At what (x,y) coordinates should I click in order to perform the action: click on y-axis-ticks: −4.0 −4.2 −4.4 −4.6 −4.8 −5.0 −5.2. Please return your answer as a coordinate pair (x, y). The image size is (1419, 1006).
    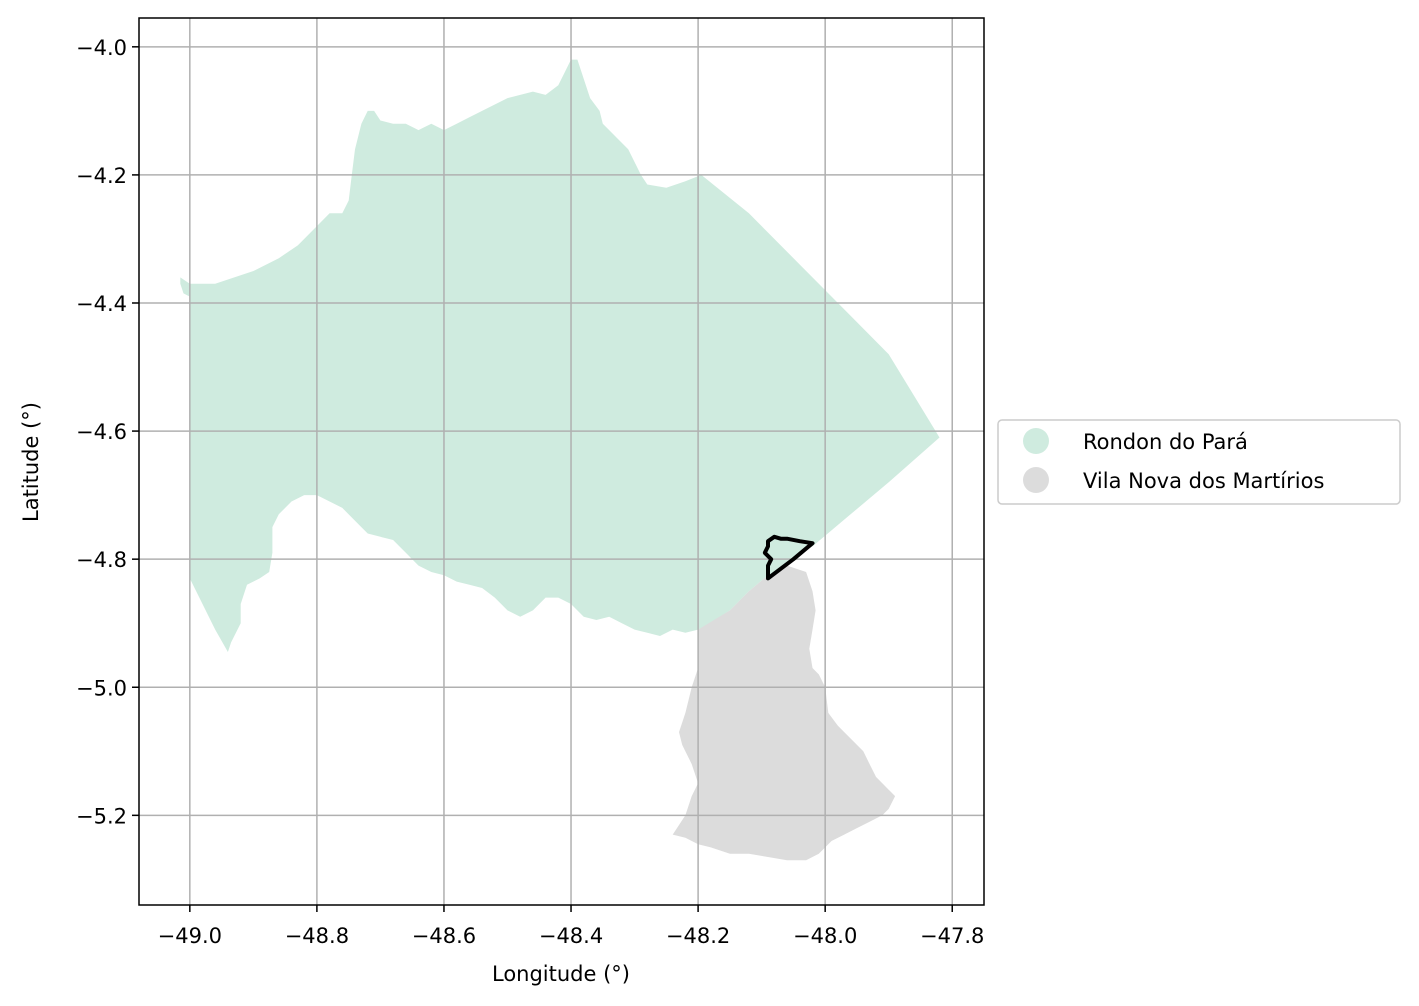
    Looking at the image, I should click on (107, 432).